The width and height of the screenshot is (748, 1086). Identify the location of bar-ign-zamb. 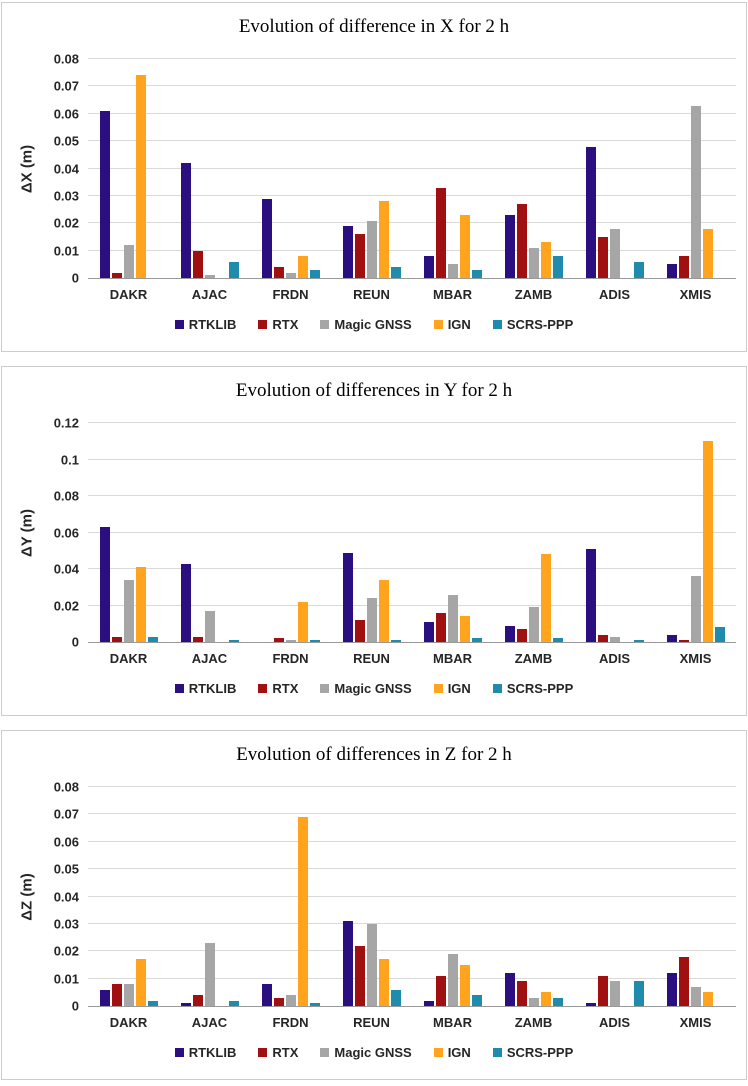
(545, 260).